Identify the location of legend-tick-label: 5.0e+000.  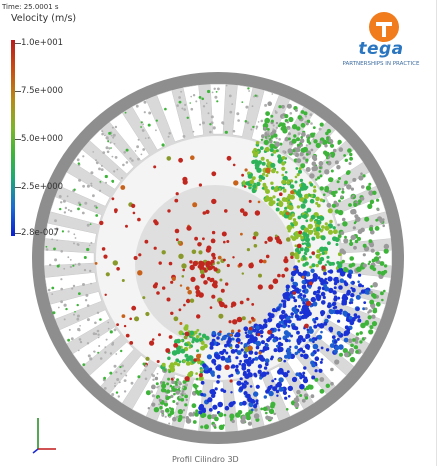
(42, 139).